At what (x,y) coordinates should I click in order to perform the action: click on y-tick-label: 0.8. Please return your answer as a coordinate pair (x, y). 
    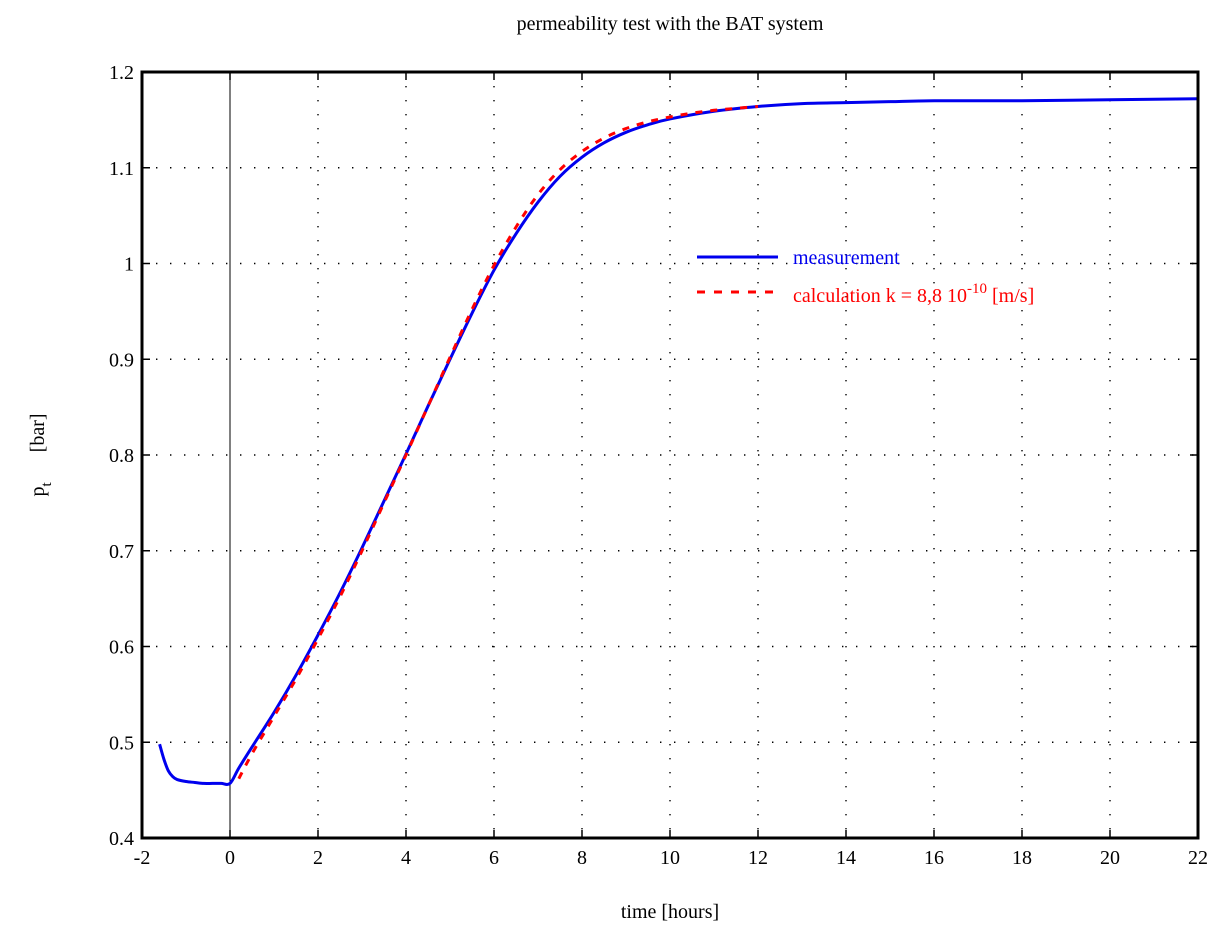
    Looking at the image, I should click on (121, 456).